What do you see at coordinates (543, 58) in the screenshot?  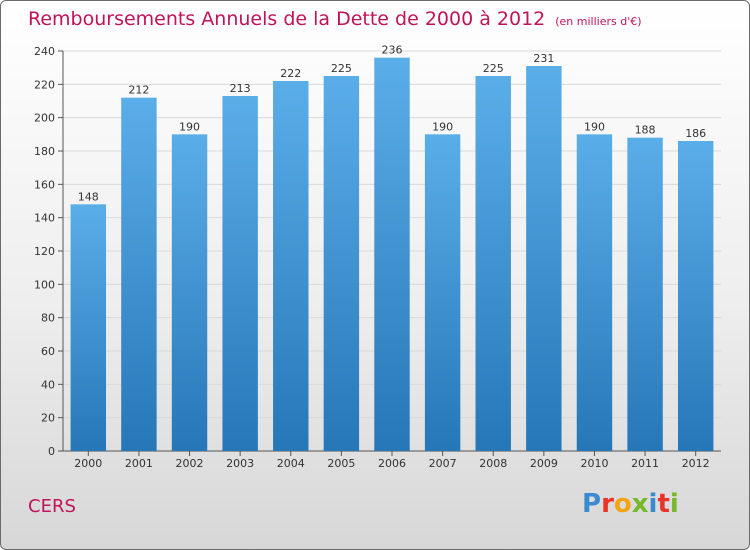 I see `data-label-2009: 231` at bounding box center [543, 58].